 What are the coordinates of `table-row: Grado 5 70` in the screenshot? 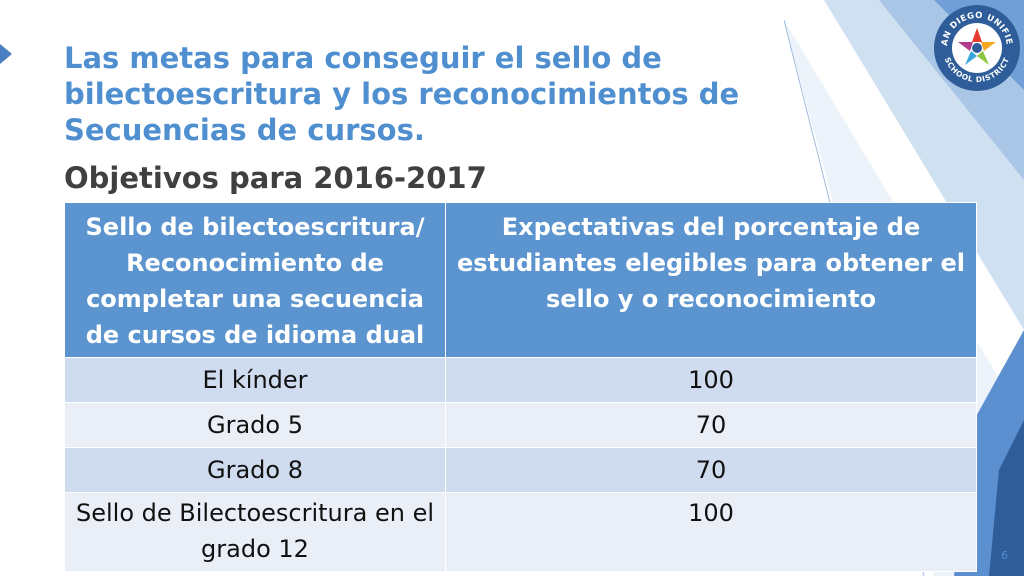 It's located at (520, 425).